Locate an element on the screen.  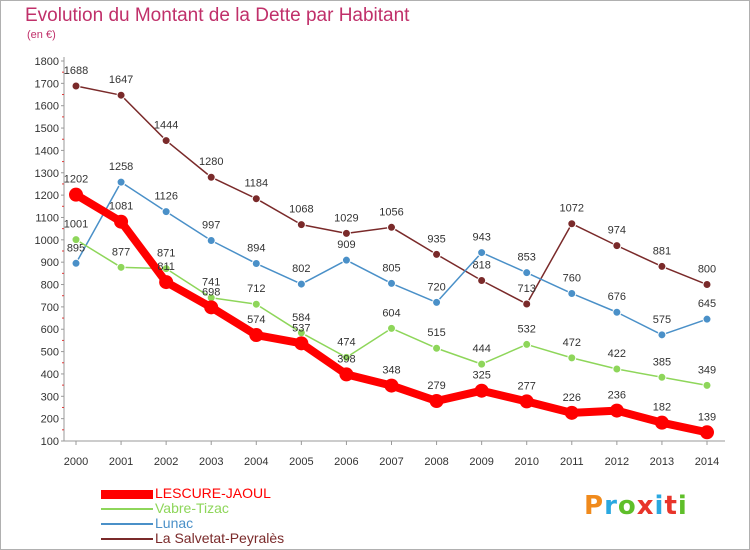
x-tick-label: 2009 is located at coordinates (481, 462).